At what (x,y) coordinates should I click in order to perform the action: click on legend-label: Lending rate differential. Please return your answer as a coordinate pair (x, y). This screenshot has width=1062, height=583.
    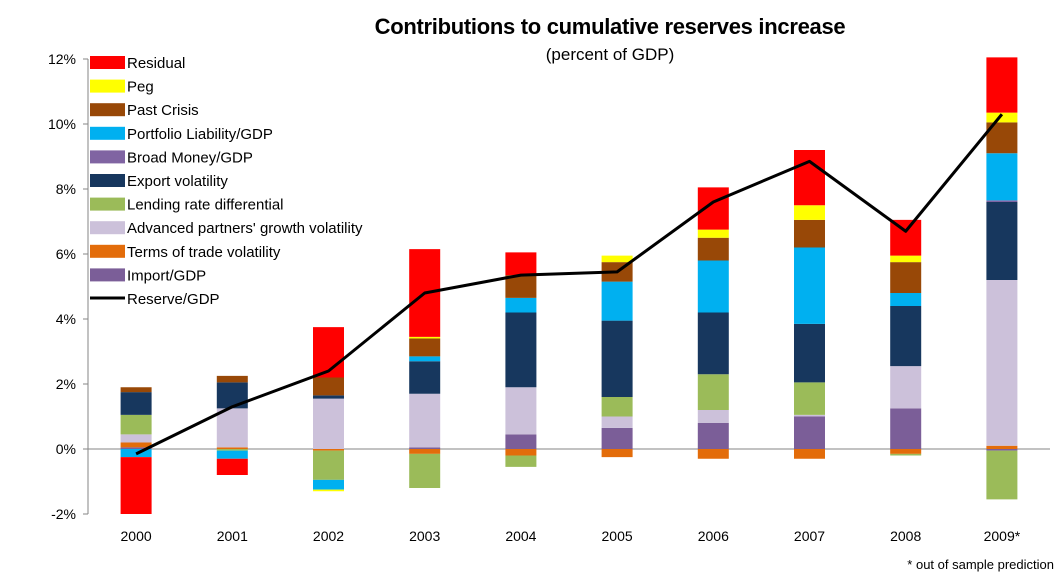
    Looking at the image, I should click on (205, 205).